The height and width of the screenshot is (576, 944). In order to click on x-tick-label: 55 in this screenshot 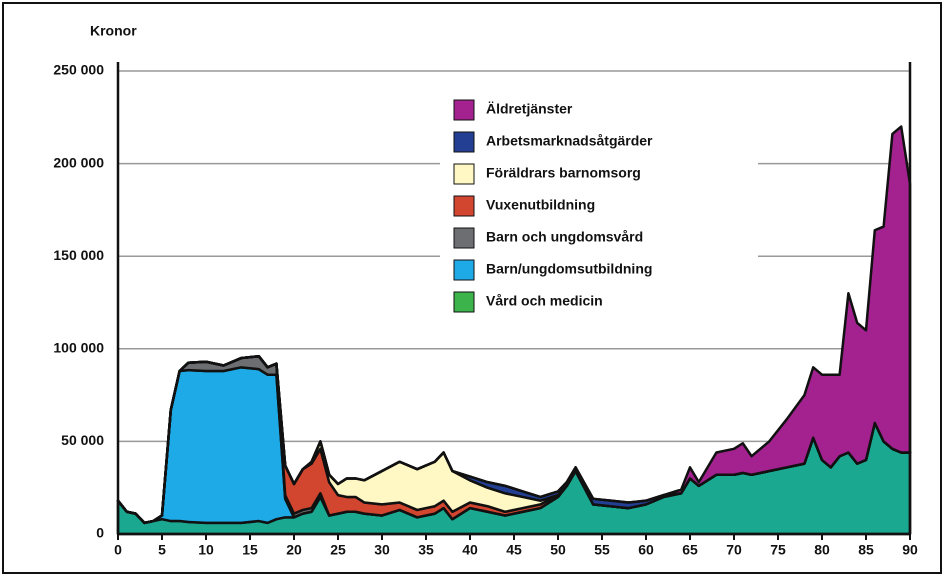, I will do `click(602, 550)`.